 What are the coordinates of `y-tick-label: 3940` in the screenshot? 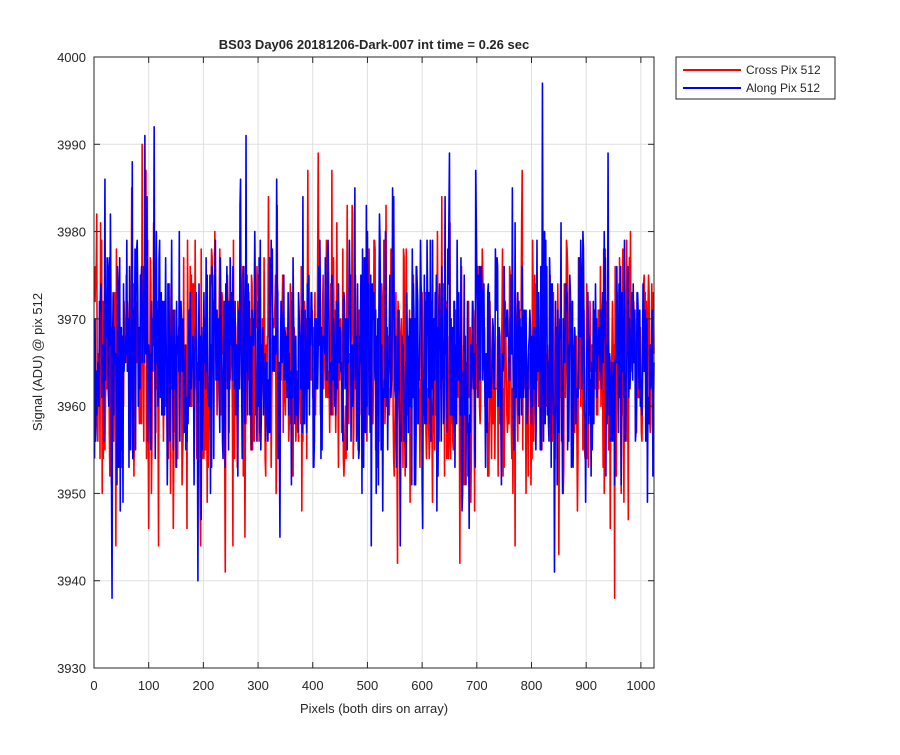 It's located at (71, 581).